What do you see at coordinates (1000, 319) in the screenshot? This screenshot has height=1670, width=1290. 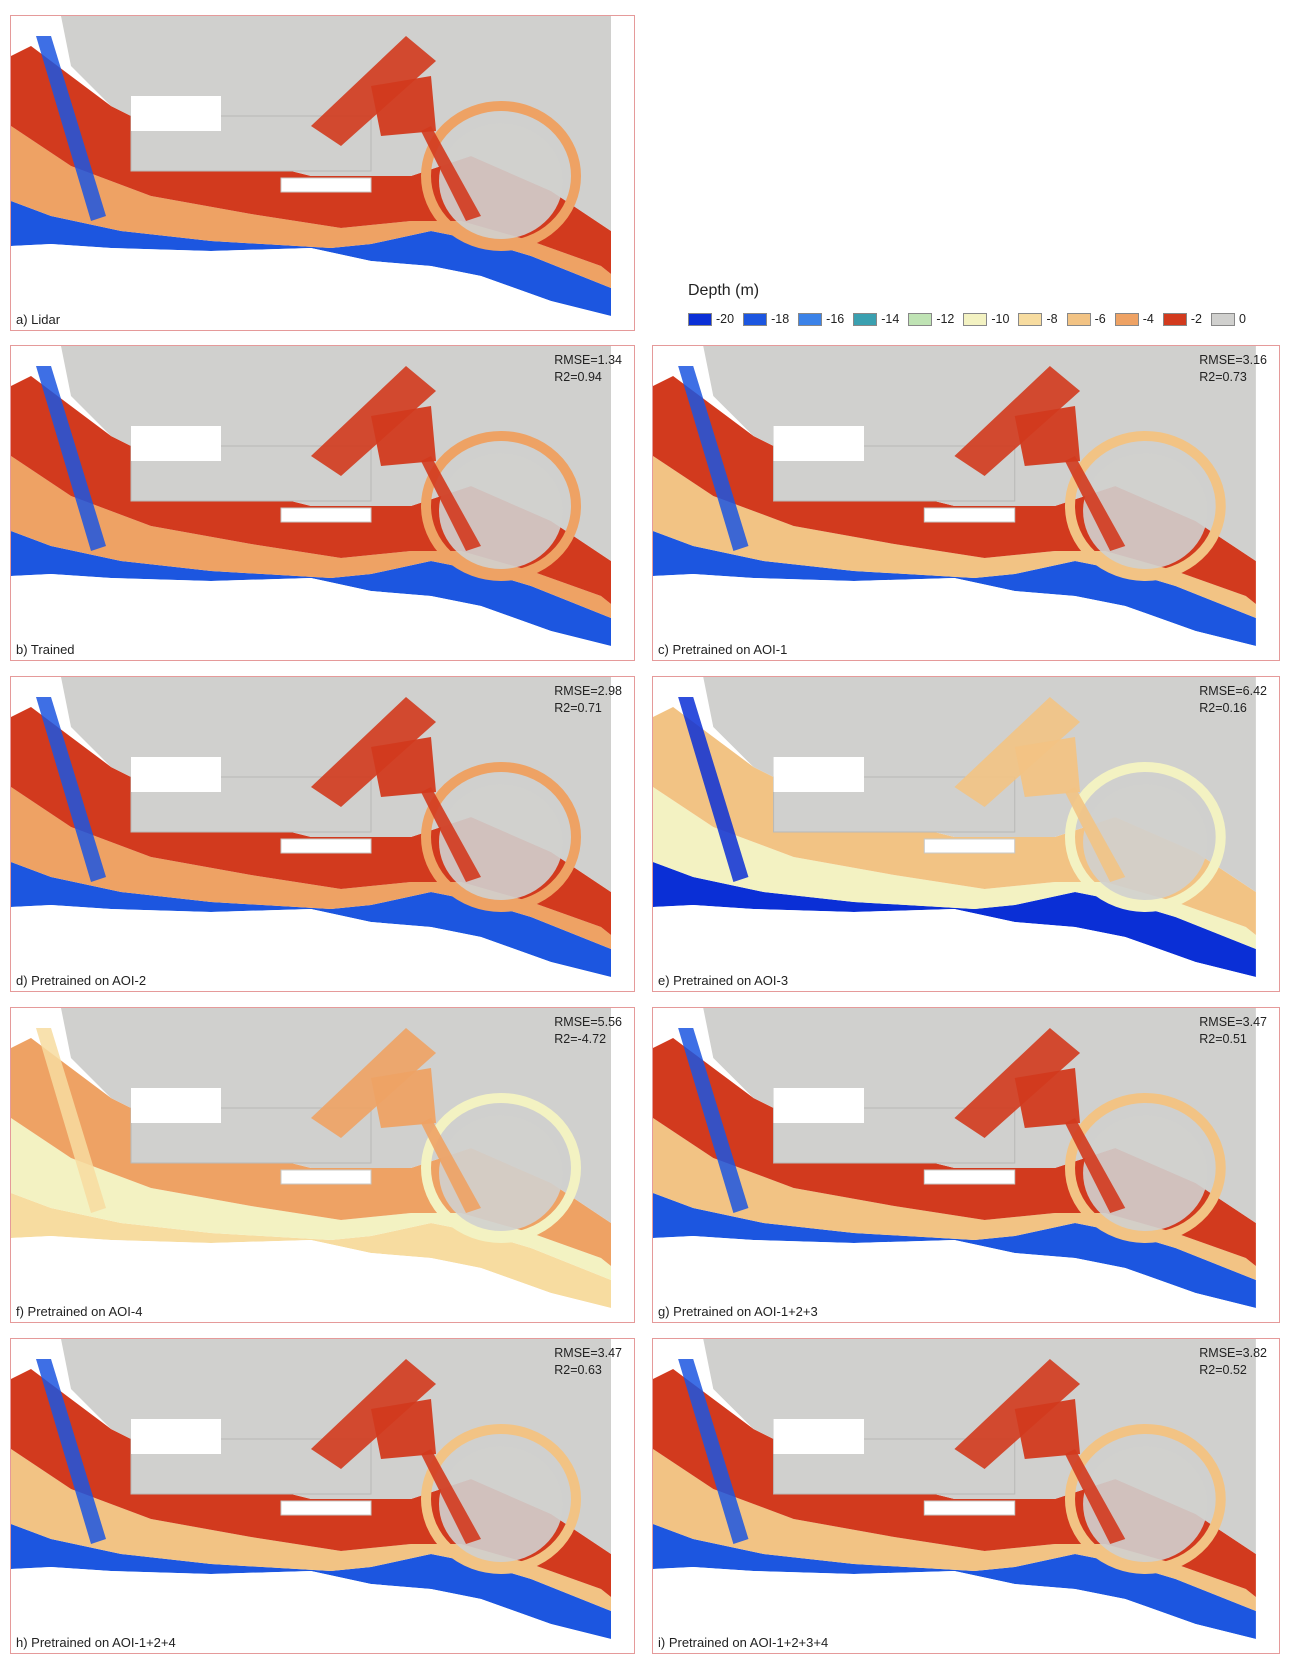 I see `legend-label: -10` at bounding box center [1000, 319].